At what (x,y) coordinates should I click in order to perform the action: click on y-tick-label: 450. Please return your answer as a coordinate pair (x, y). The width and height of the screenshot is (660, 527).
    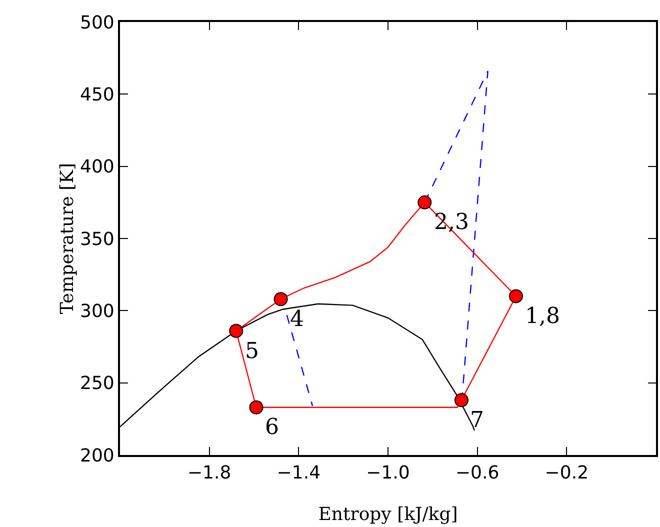
    Looking at the image, I should click on (97, 95).